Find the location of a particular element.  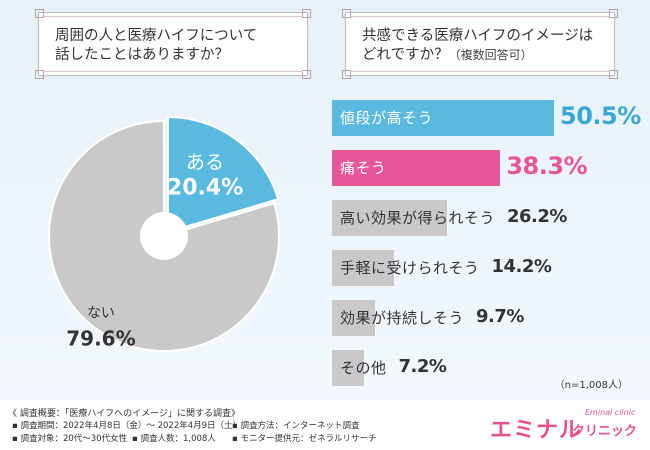

pie-slice-yes is located at coordinates (223, 174).